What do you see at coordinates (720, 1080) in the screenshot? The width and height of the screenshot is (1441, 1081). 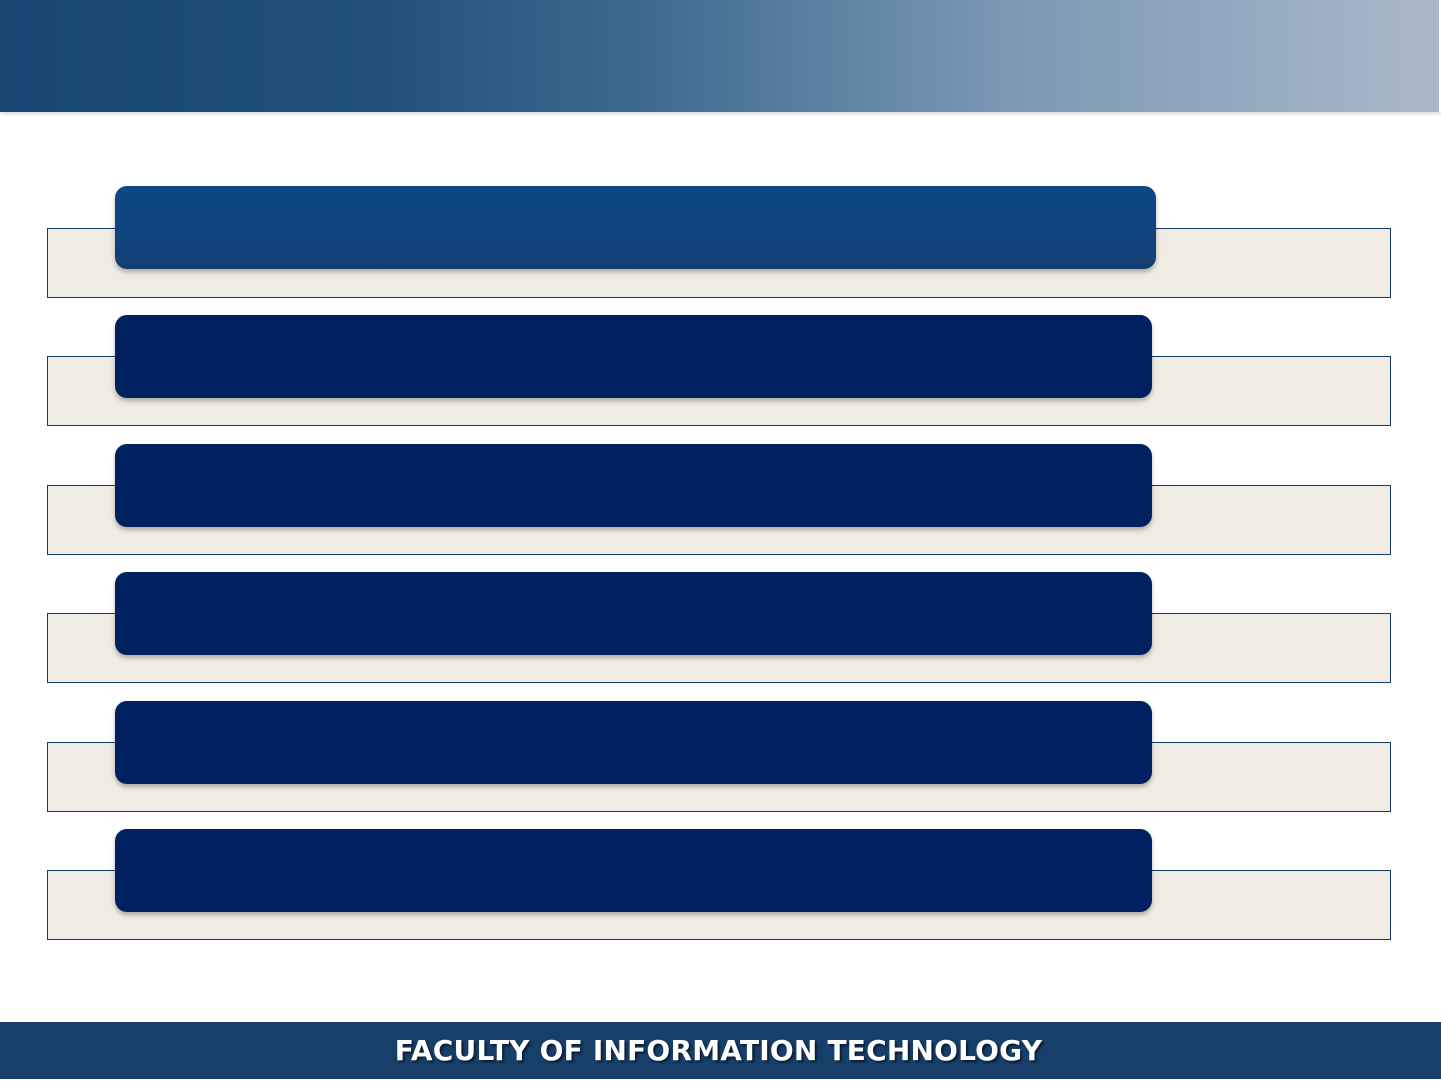 I see `footer-divider` at bounding box center [720, 1080].